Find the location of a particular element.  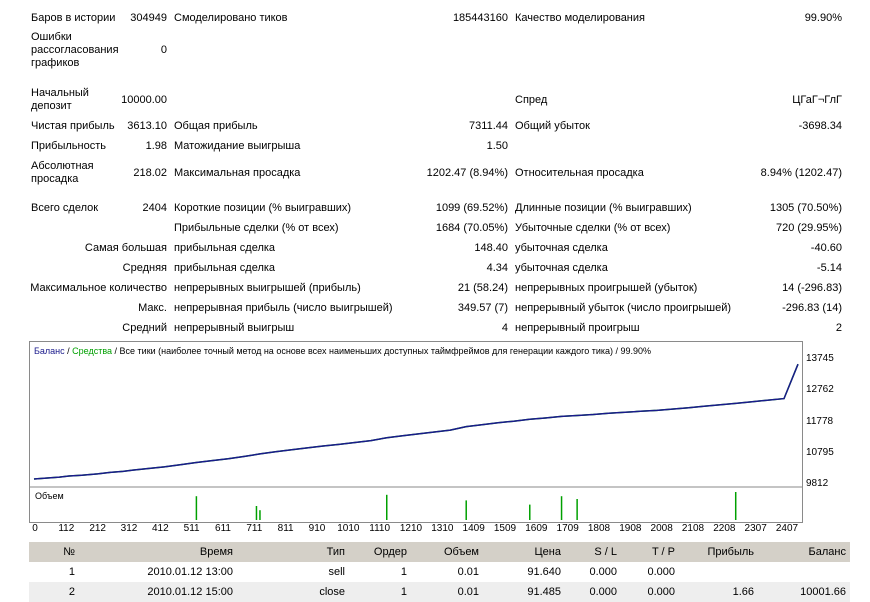

largest-loss-value: -40.60 is located at coordinates (826, 248).